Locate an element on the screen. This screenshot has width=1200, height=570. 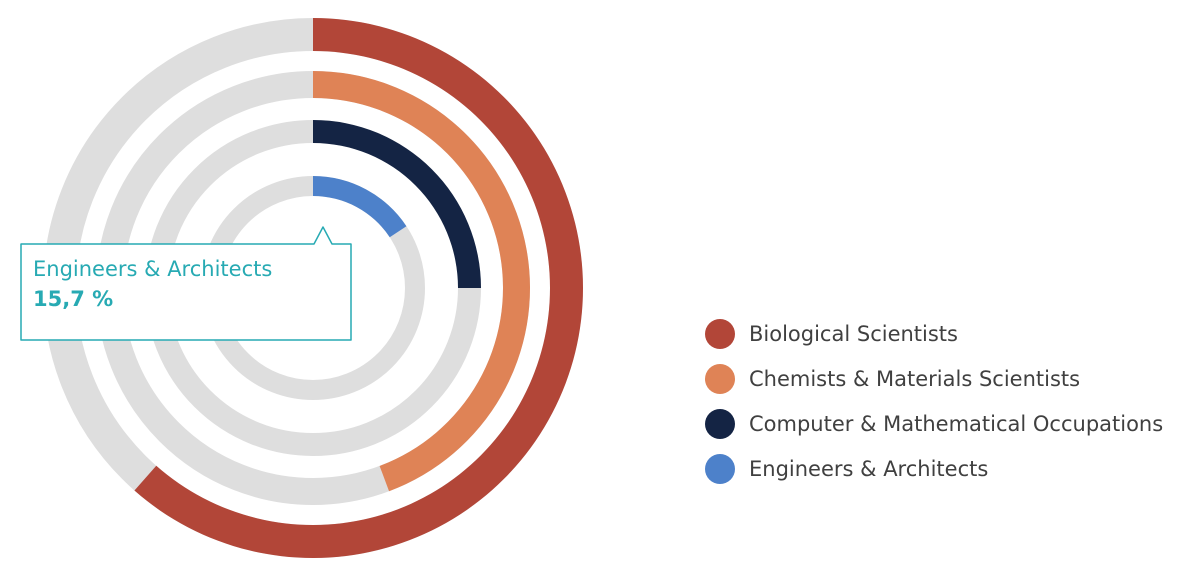
legend-item-computer-mathematical-occupations: Computer & Mathematical Occupations is located at coordinates (934, 423).